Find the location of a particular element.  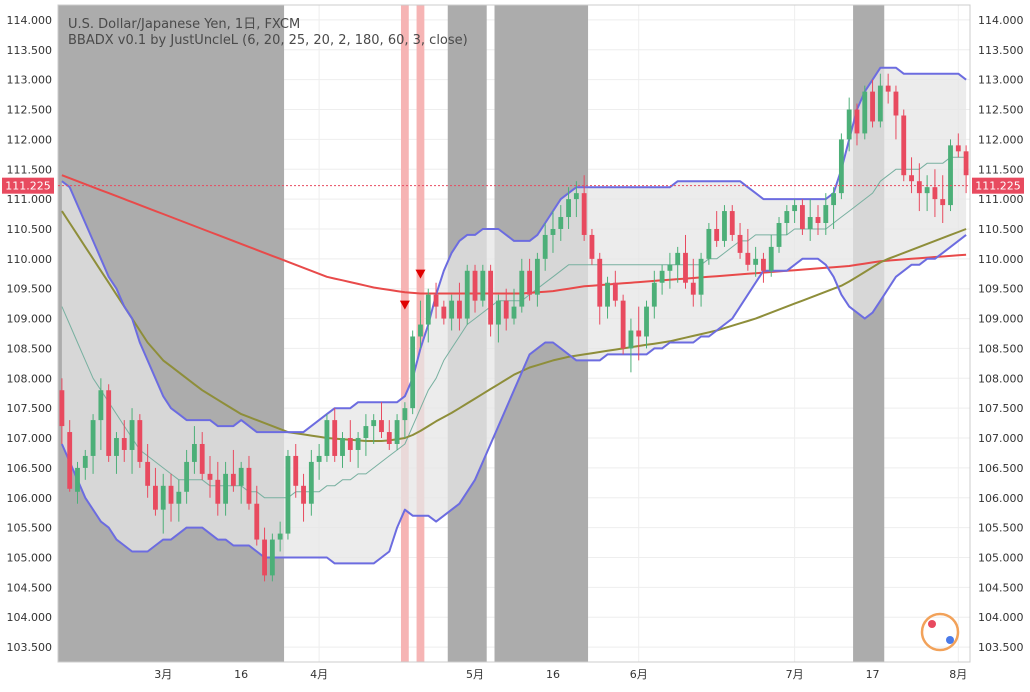

y-tick-label-right: 114.000 is located at coordinates (1001, 20).